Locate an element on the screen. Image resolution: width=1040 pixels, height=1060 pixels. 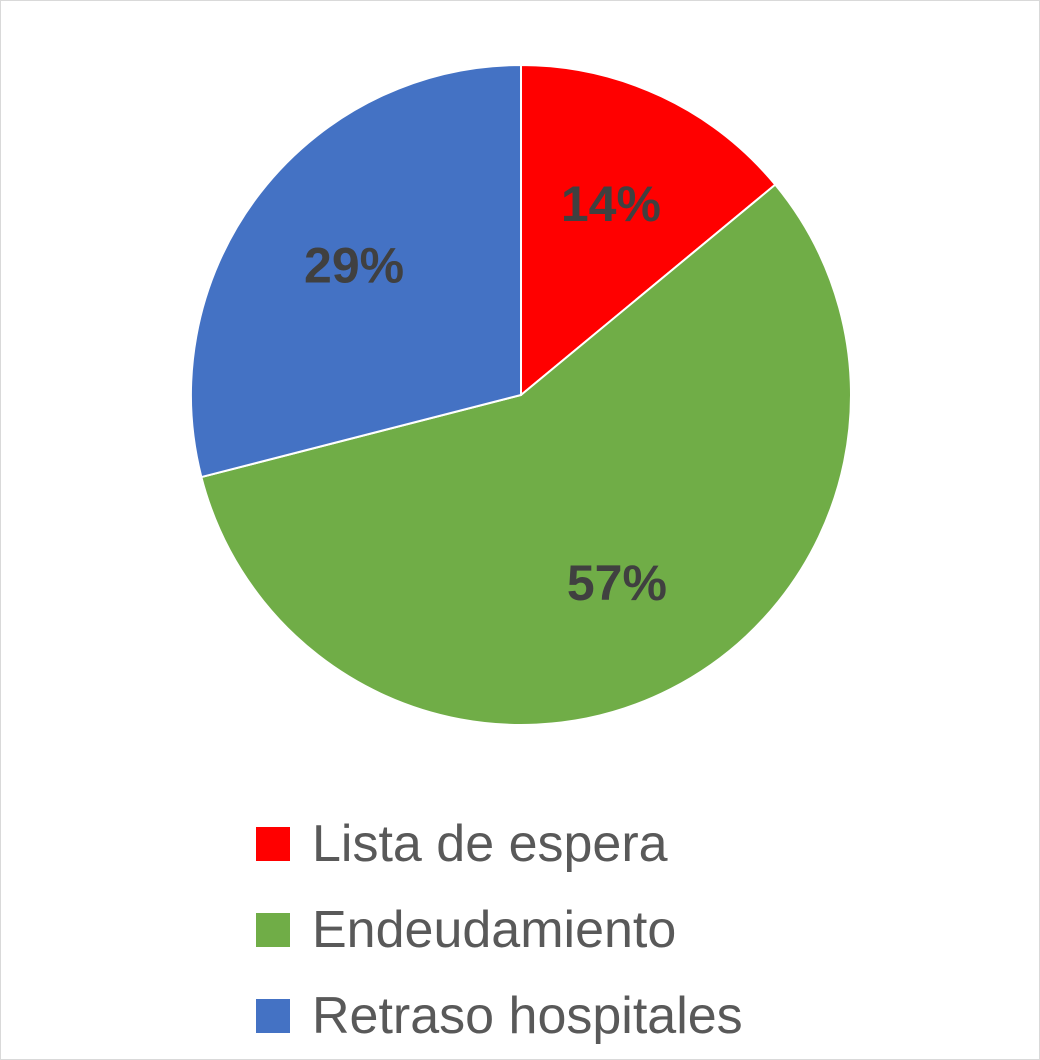
pie-slice-retraso-hospitales is located at coordinates (356, 271).